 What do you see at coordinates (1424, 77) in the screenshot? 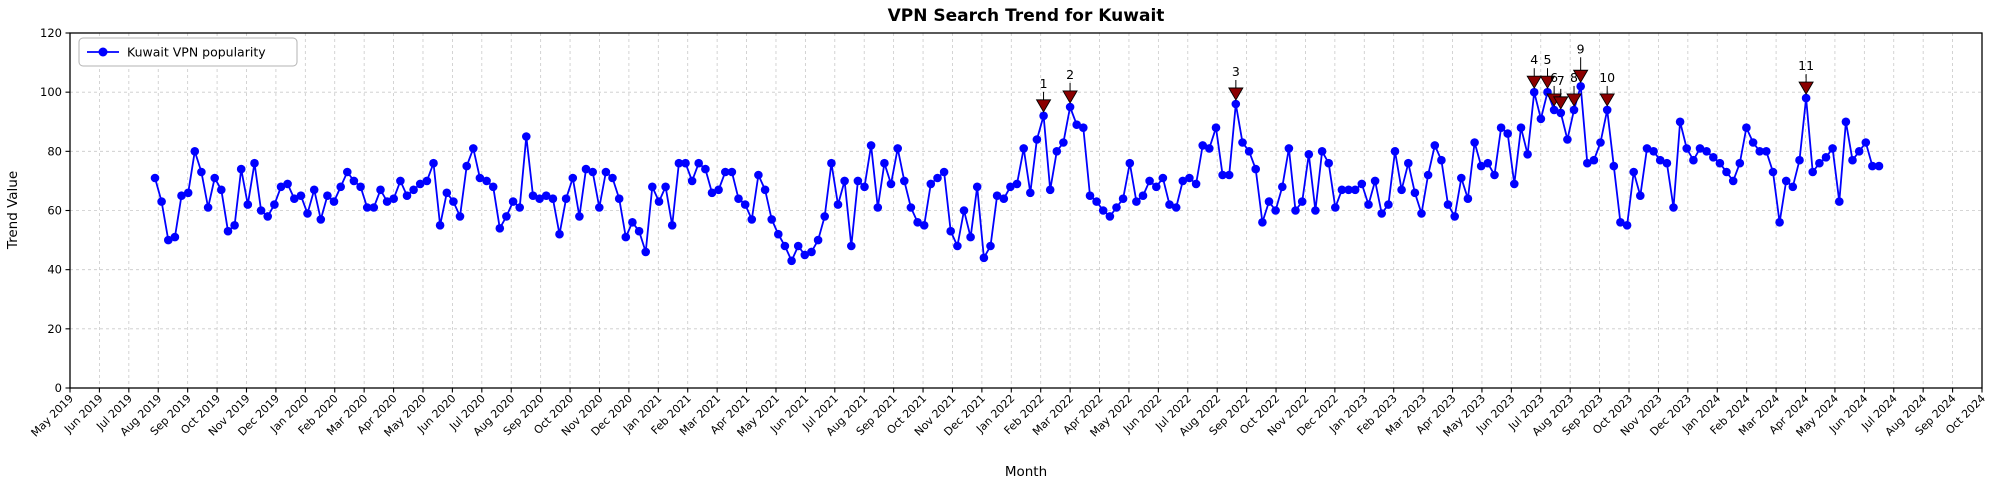
I see `annotations: 1 2 3 4 5 67 8 9 10 11` at bounding box center [1424, 77].